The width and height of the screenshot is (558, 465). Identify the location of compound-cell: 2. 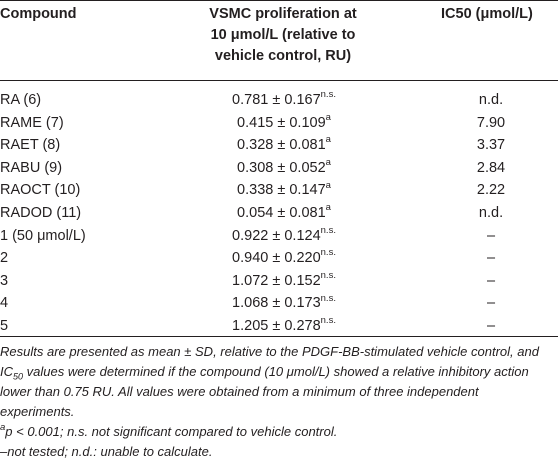
(4, 258).